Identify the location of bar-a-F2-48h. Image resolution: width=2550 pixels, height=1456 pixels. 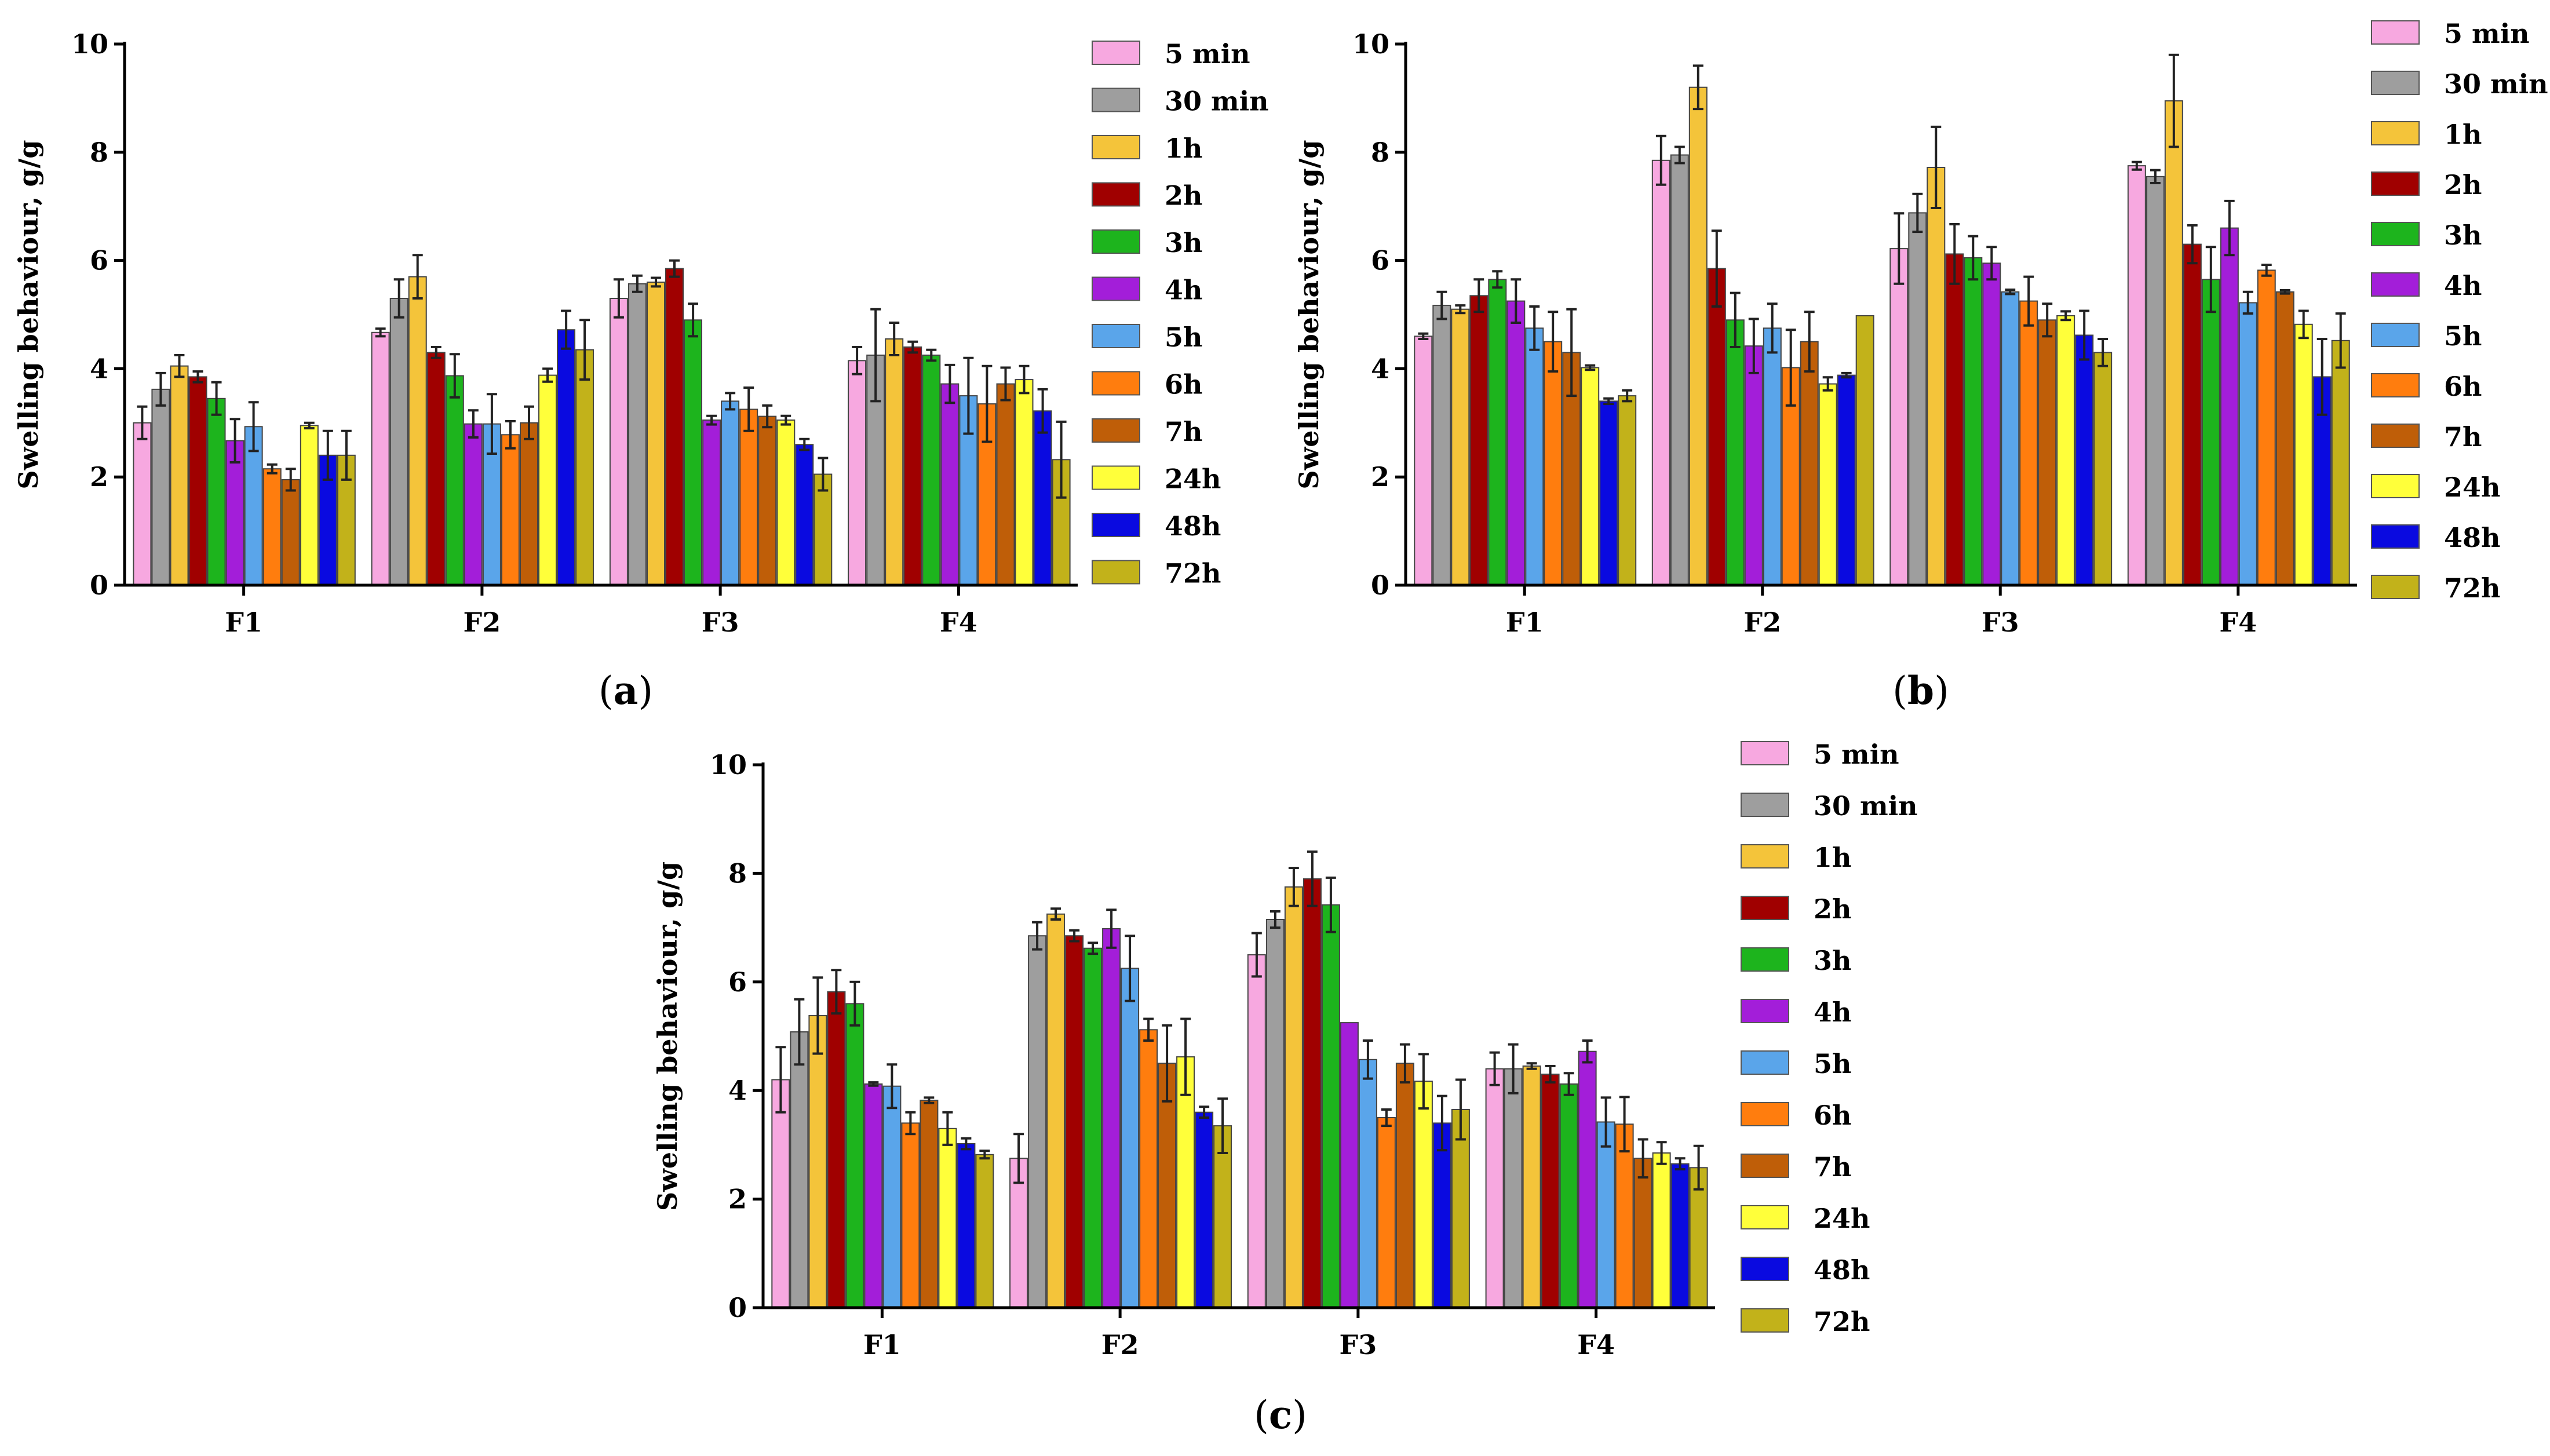
(566, 458).